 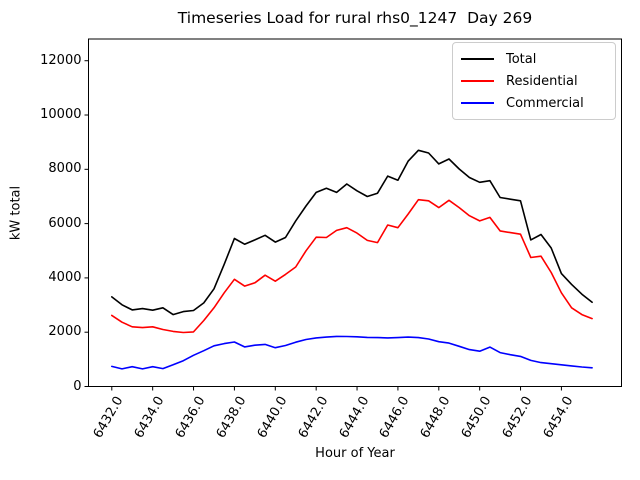 What do you see at coordinates (521, 59) in the screenshot?
I see `legend-label-total: Total` at bounding box center [521, 59].